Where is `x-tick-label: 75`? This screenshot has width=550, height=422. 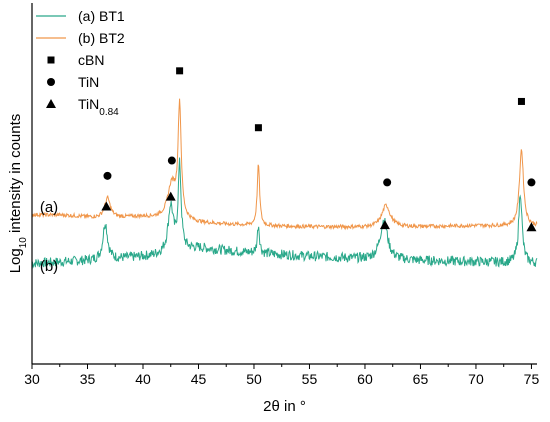 x-tick-label: 75 is located at coordinates (532, 379).